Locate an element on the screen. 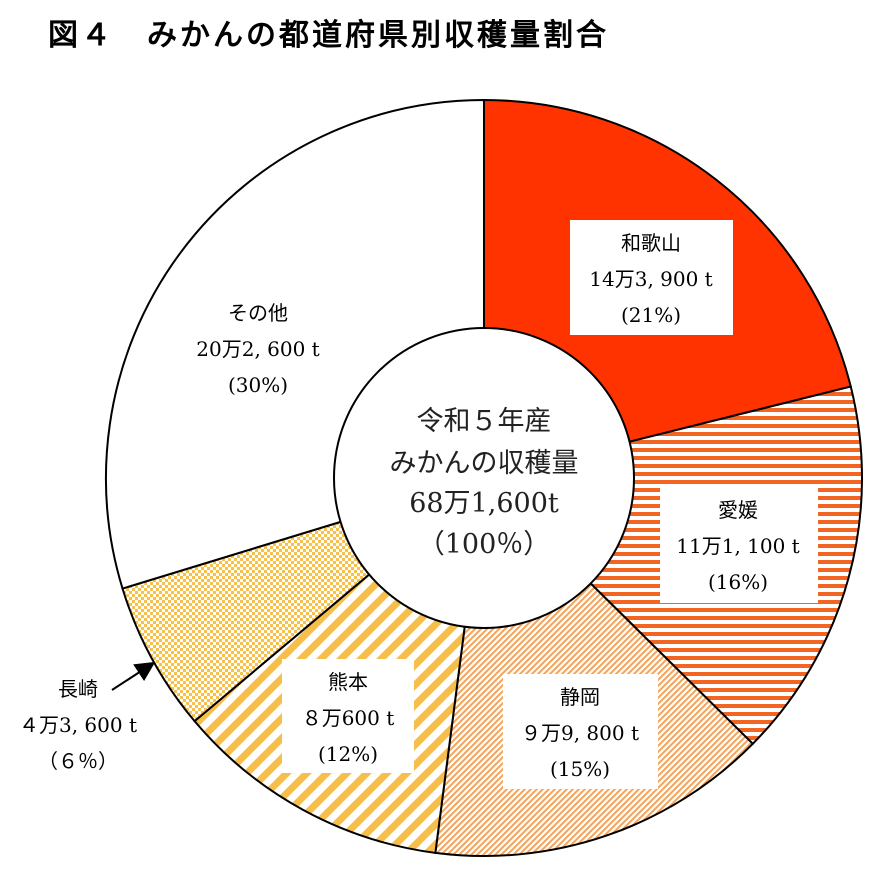 This screenshot has width=885, height=875. data-label-pct: (16%) is located at coordinates (738, 582).